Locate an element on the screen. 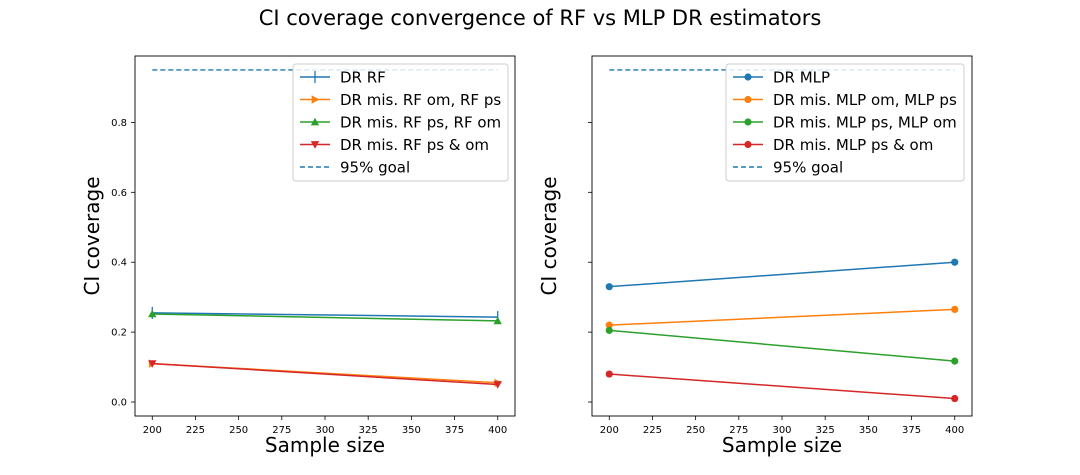 The height and width of the screenshot is (475, 1080). panel-1-xtick-label: 350 is located at coordinates (411, 430).